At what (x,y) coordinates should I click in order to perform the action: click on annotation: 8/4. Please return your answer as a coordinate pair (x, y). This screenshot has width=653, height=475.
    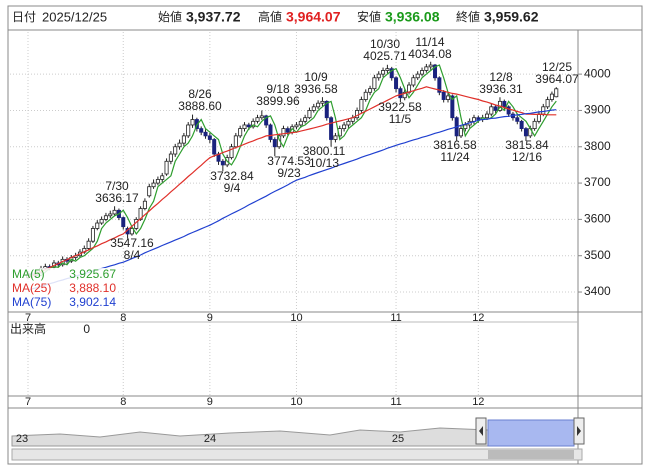
    Looking at the image, I should click on (132, 255).